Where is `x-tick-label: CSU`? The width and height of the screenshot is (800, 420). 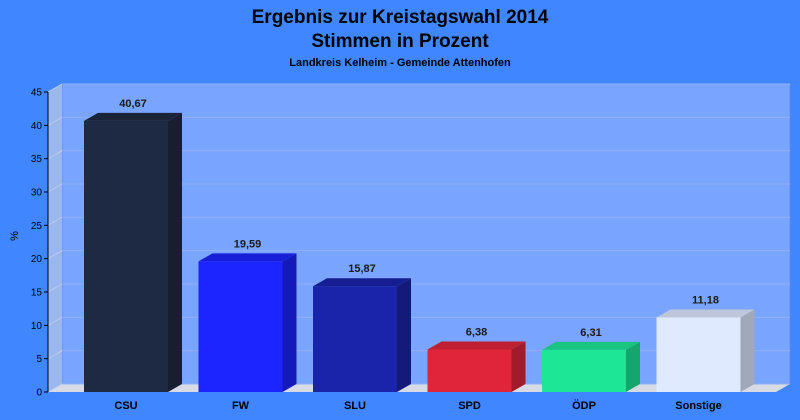 x-tick-label: CSU is located at coordinates (125, 406).